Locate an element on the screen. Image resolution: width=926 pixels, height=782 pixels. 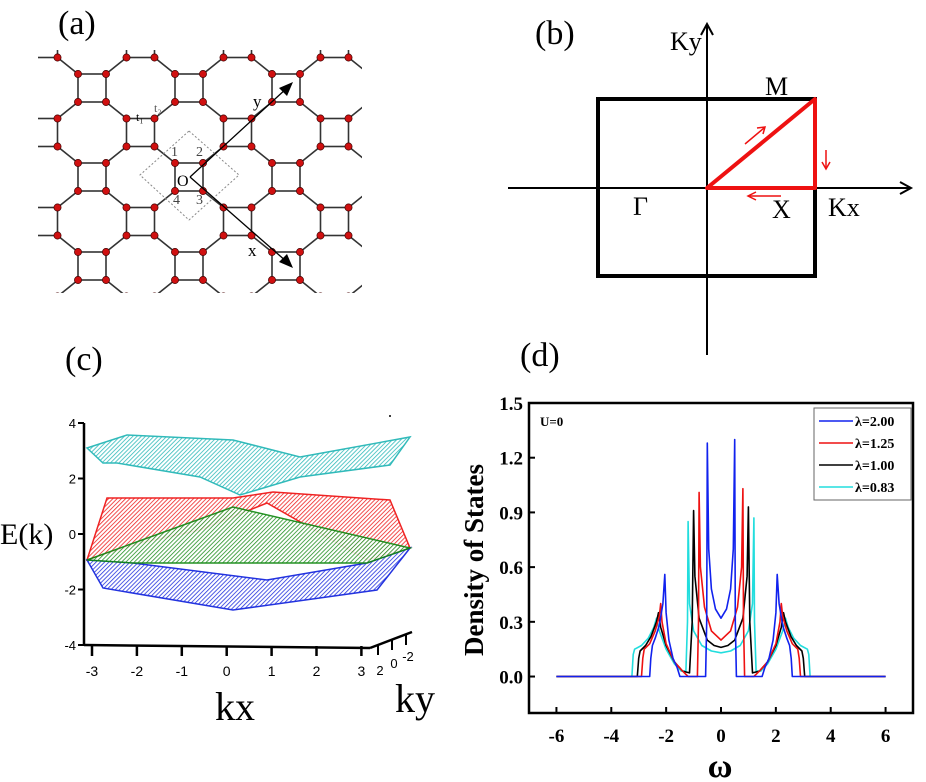
y-tick-label: 1.5 is located at coordinates (511, 404).